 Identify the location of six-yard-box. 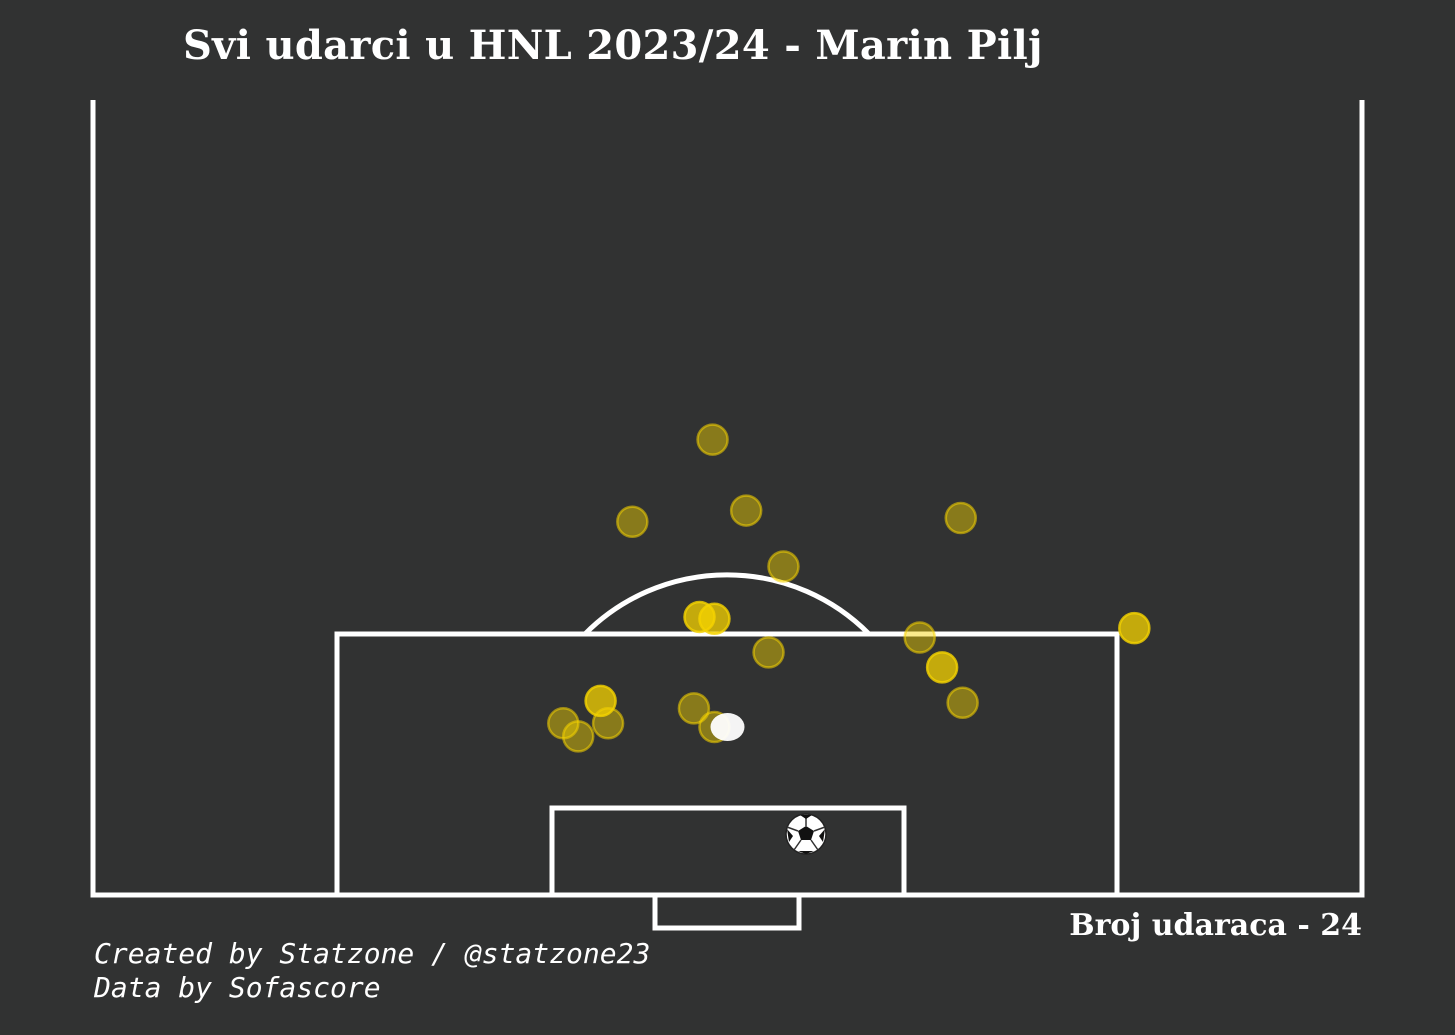
(728, 851).